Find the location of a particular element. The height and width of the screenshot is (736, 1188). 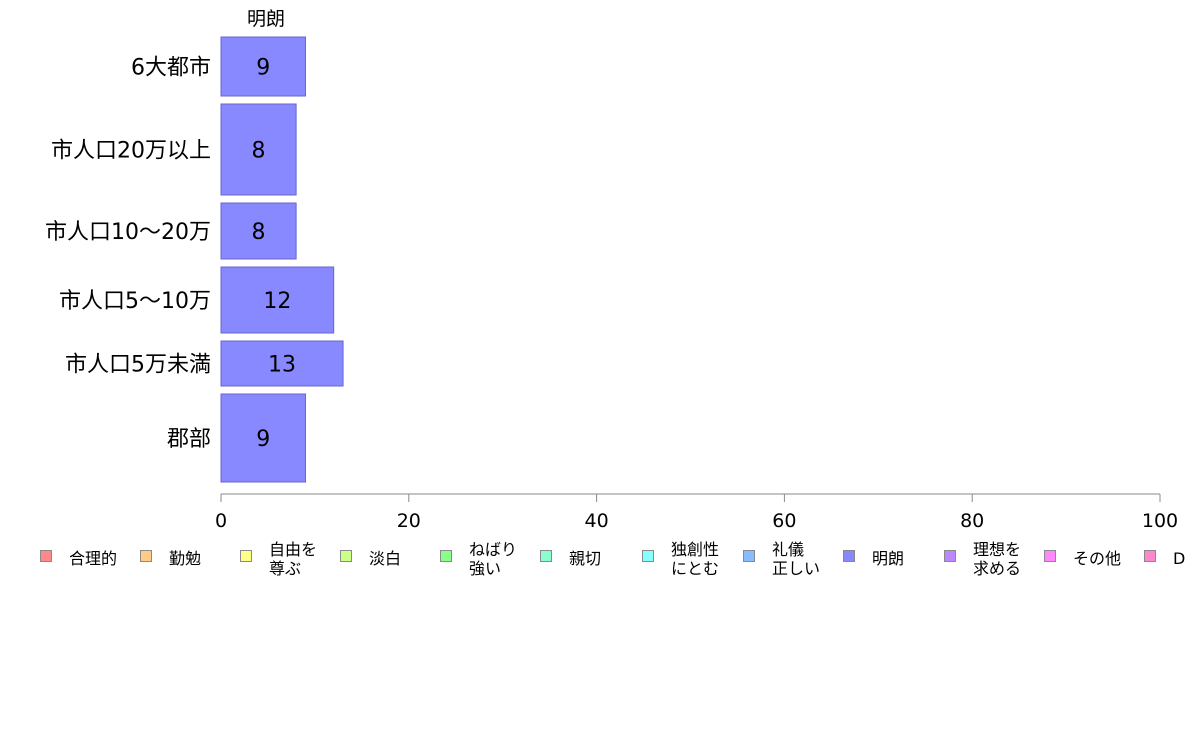

legend-label: 淡白 is located at coordinates (385, 558).